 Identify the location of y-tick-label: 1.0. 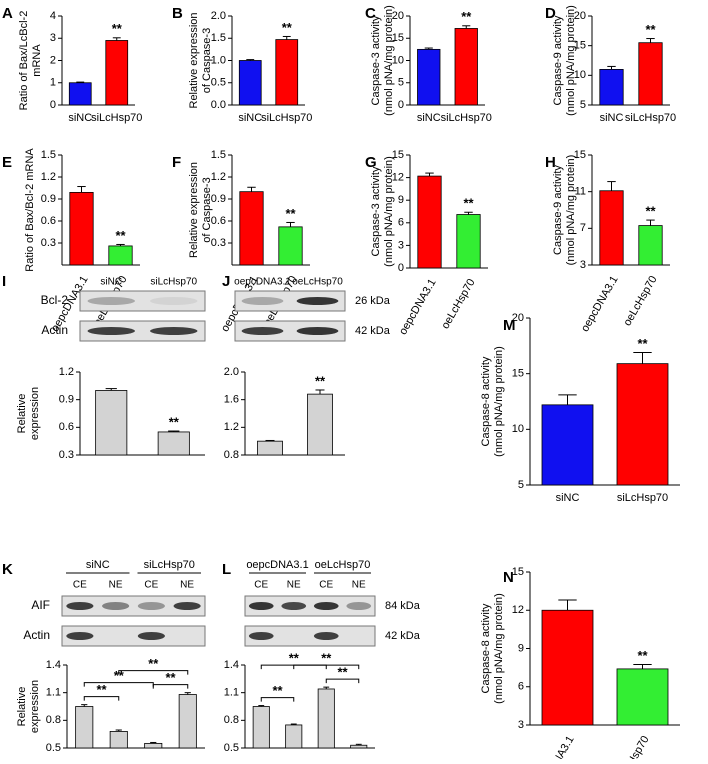
(218, 60).